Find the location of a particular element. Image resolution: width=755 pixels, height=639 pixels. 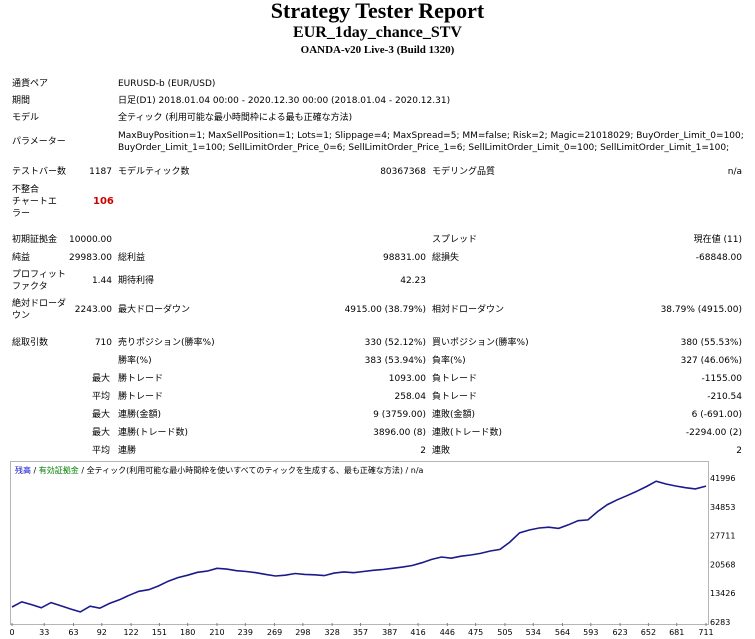

short-positions-label: 売りポジション(勝率%) is located at coordinates (166, 343).